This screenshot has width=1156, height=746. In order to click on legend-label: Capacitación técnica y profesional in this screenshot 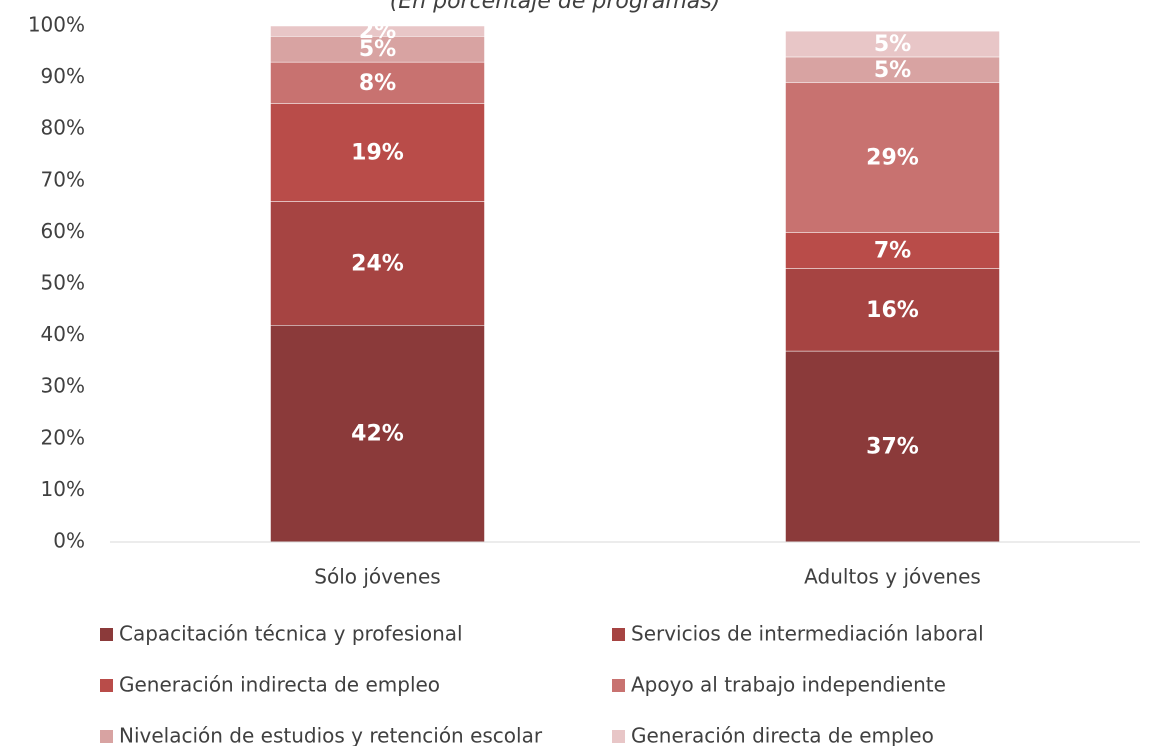, I will do `click(291, 634)`.